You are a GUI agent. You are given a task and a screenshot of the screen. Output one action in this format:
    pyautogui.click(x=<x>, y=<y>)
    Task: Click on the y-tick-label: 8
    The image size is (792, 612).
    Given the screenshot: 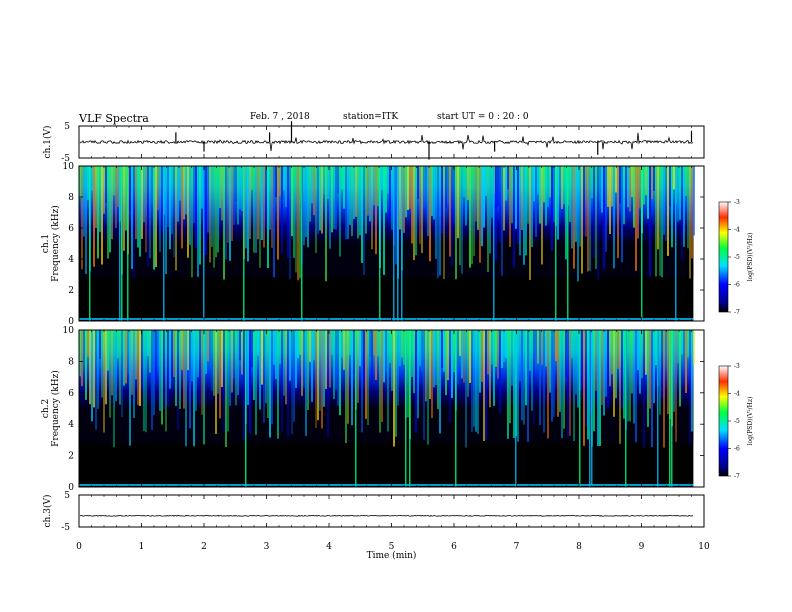 What is the action you would take?
    pyautogui.click(x=71, y=198)
    